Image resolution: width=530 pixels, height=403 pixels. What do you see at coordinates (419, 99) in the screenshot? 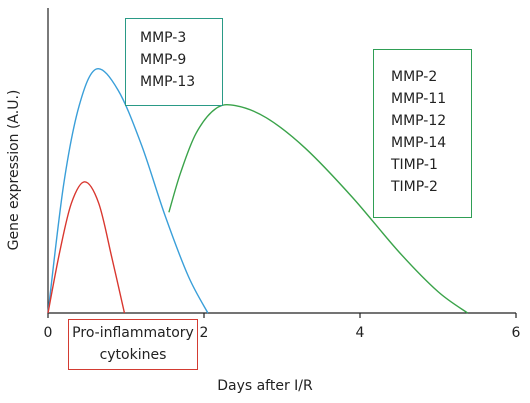
I see `box-label: MMP-11` at bounding box center [419, 99].